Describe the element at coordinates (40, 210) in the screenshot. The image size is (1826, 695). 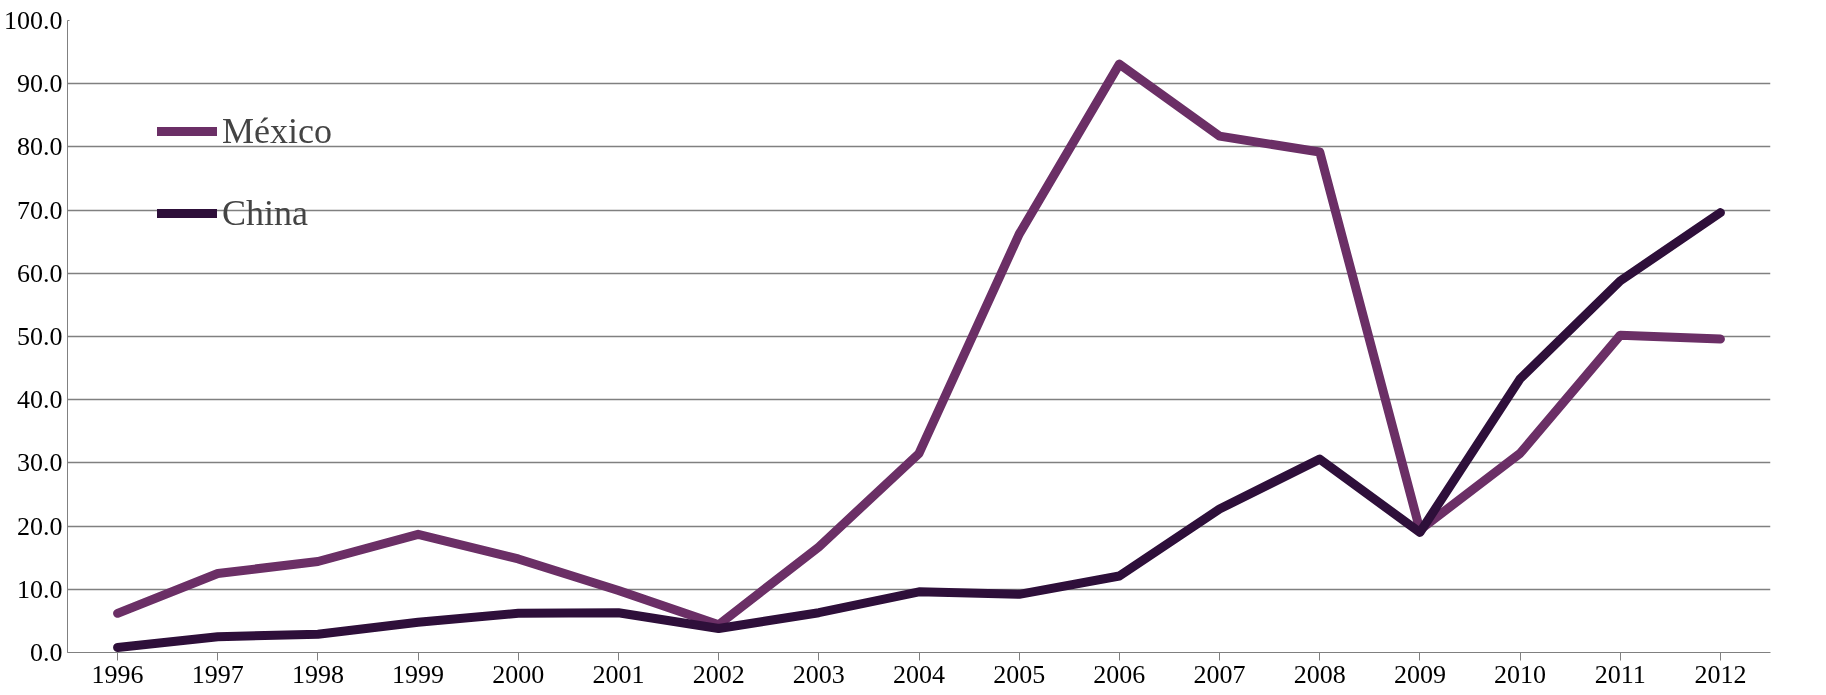
I see `y-tick-label: 70.0` at that location.